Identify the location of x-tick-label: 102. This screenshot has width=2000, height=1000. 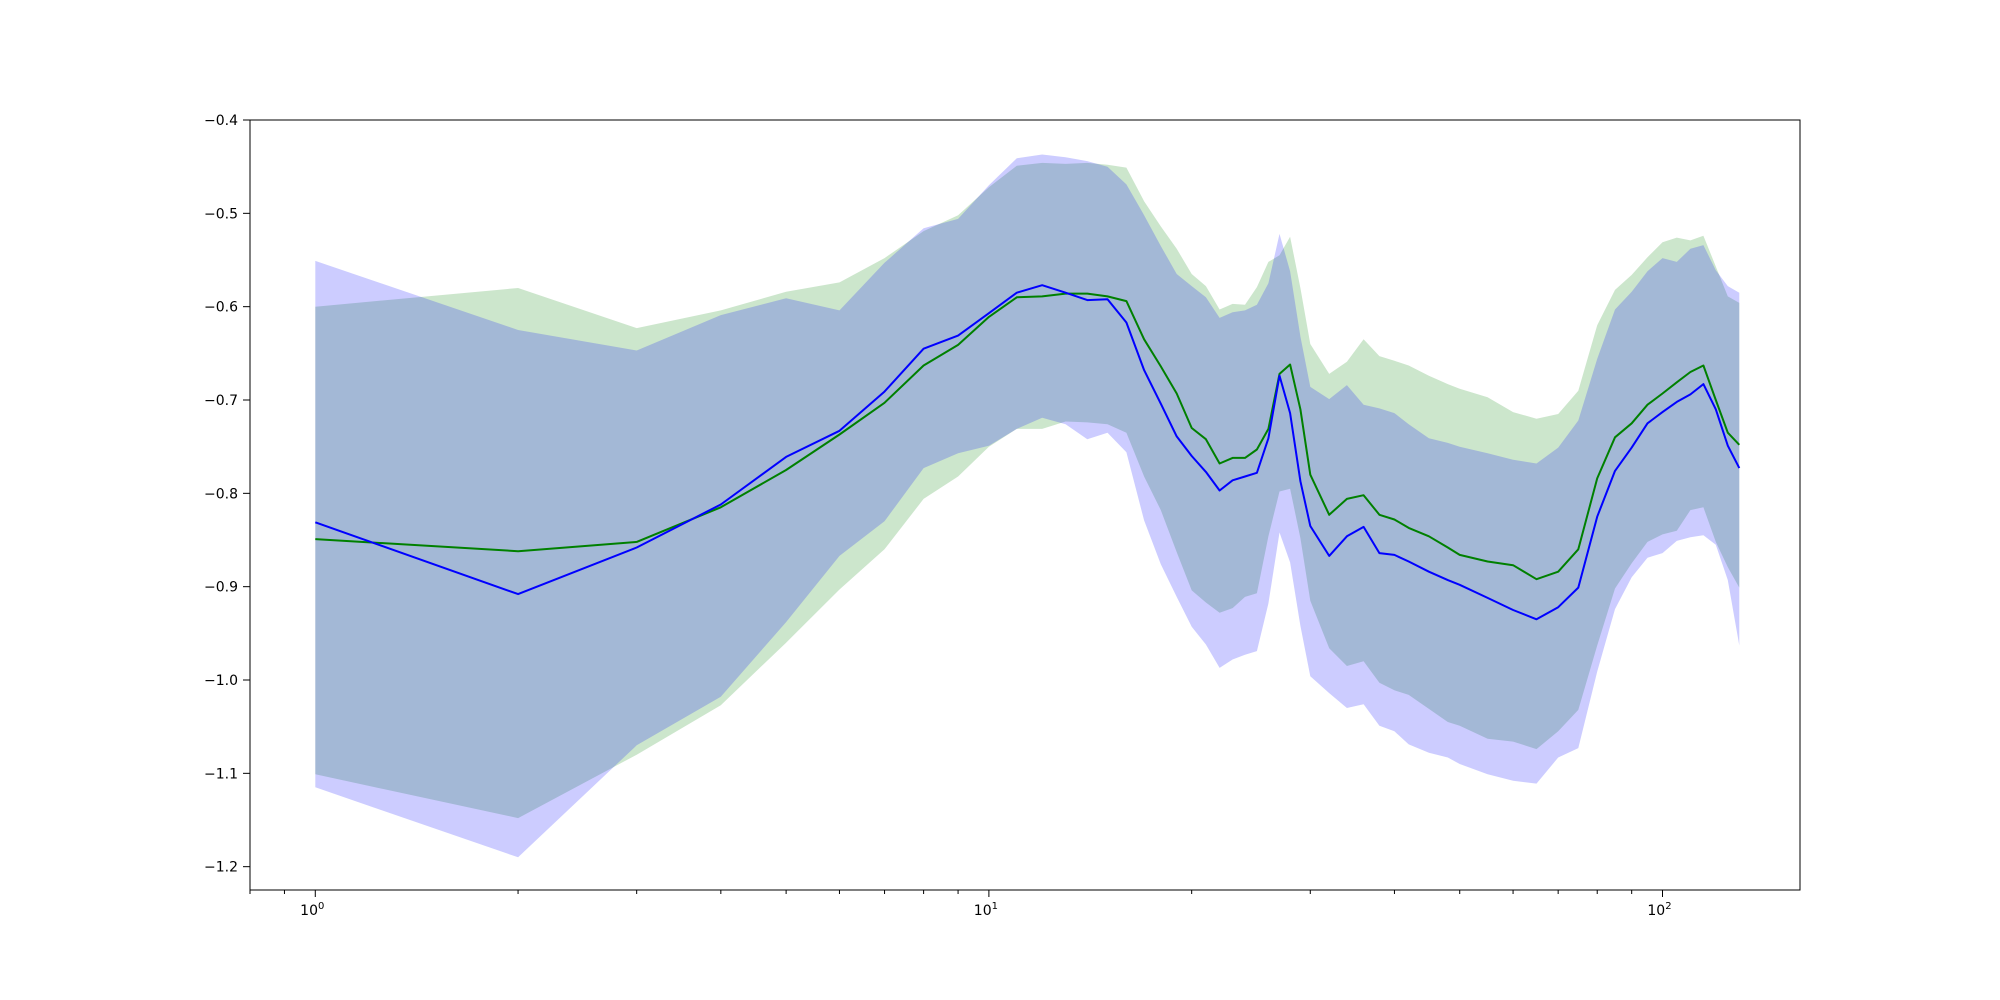
(1659, 910).